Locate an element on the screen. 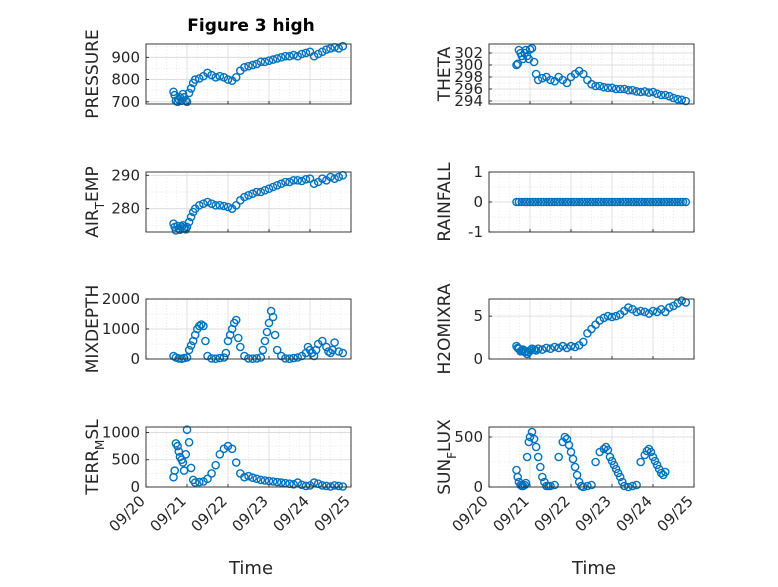 This screenshot has width=778, height=587. y-tick-label: 900 is located at coordinates (125, 57).